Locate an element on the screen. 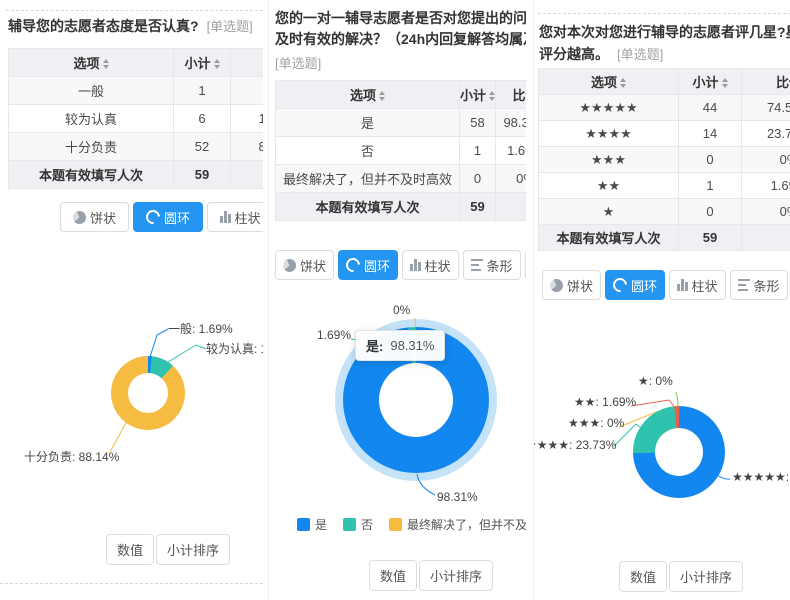 The height and width of the screenshot is (600, 790). table-header-row: 选项 小计 比例 is located at coordinates (400, 94).